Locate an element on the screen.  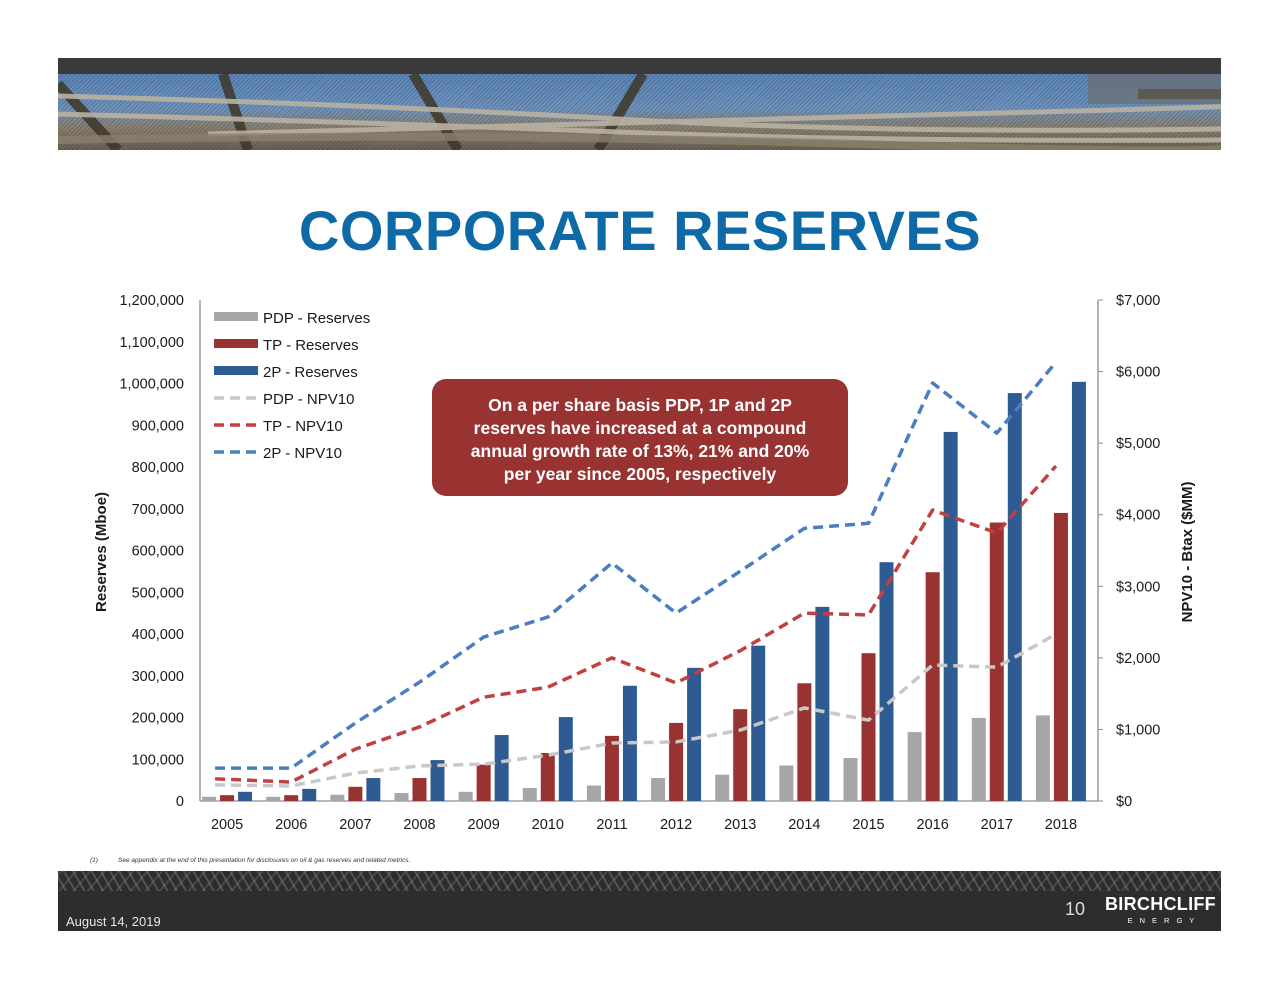
legend-label: PDP - NPV10 is located at coordinates (308, 399).